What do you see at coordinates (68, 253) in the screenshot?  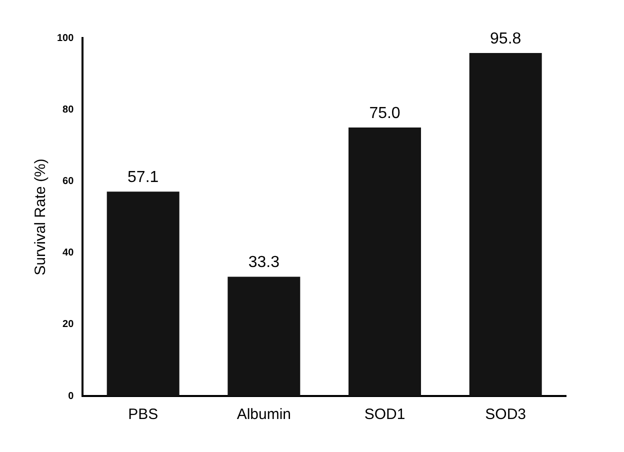 I see `y-tick-label: 40` at bounding box center [68, 253].